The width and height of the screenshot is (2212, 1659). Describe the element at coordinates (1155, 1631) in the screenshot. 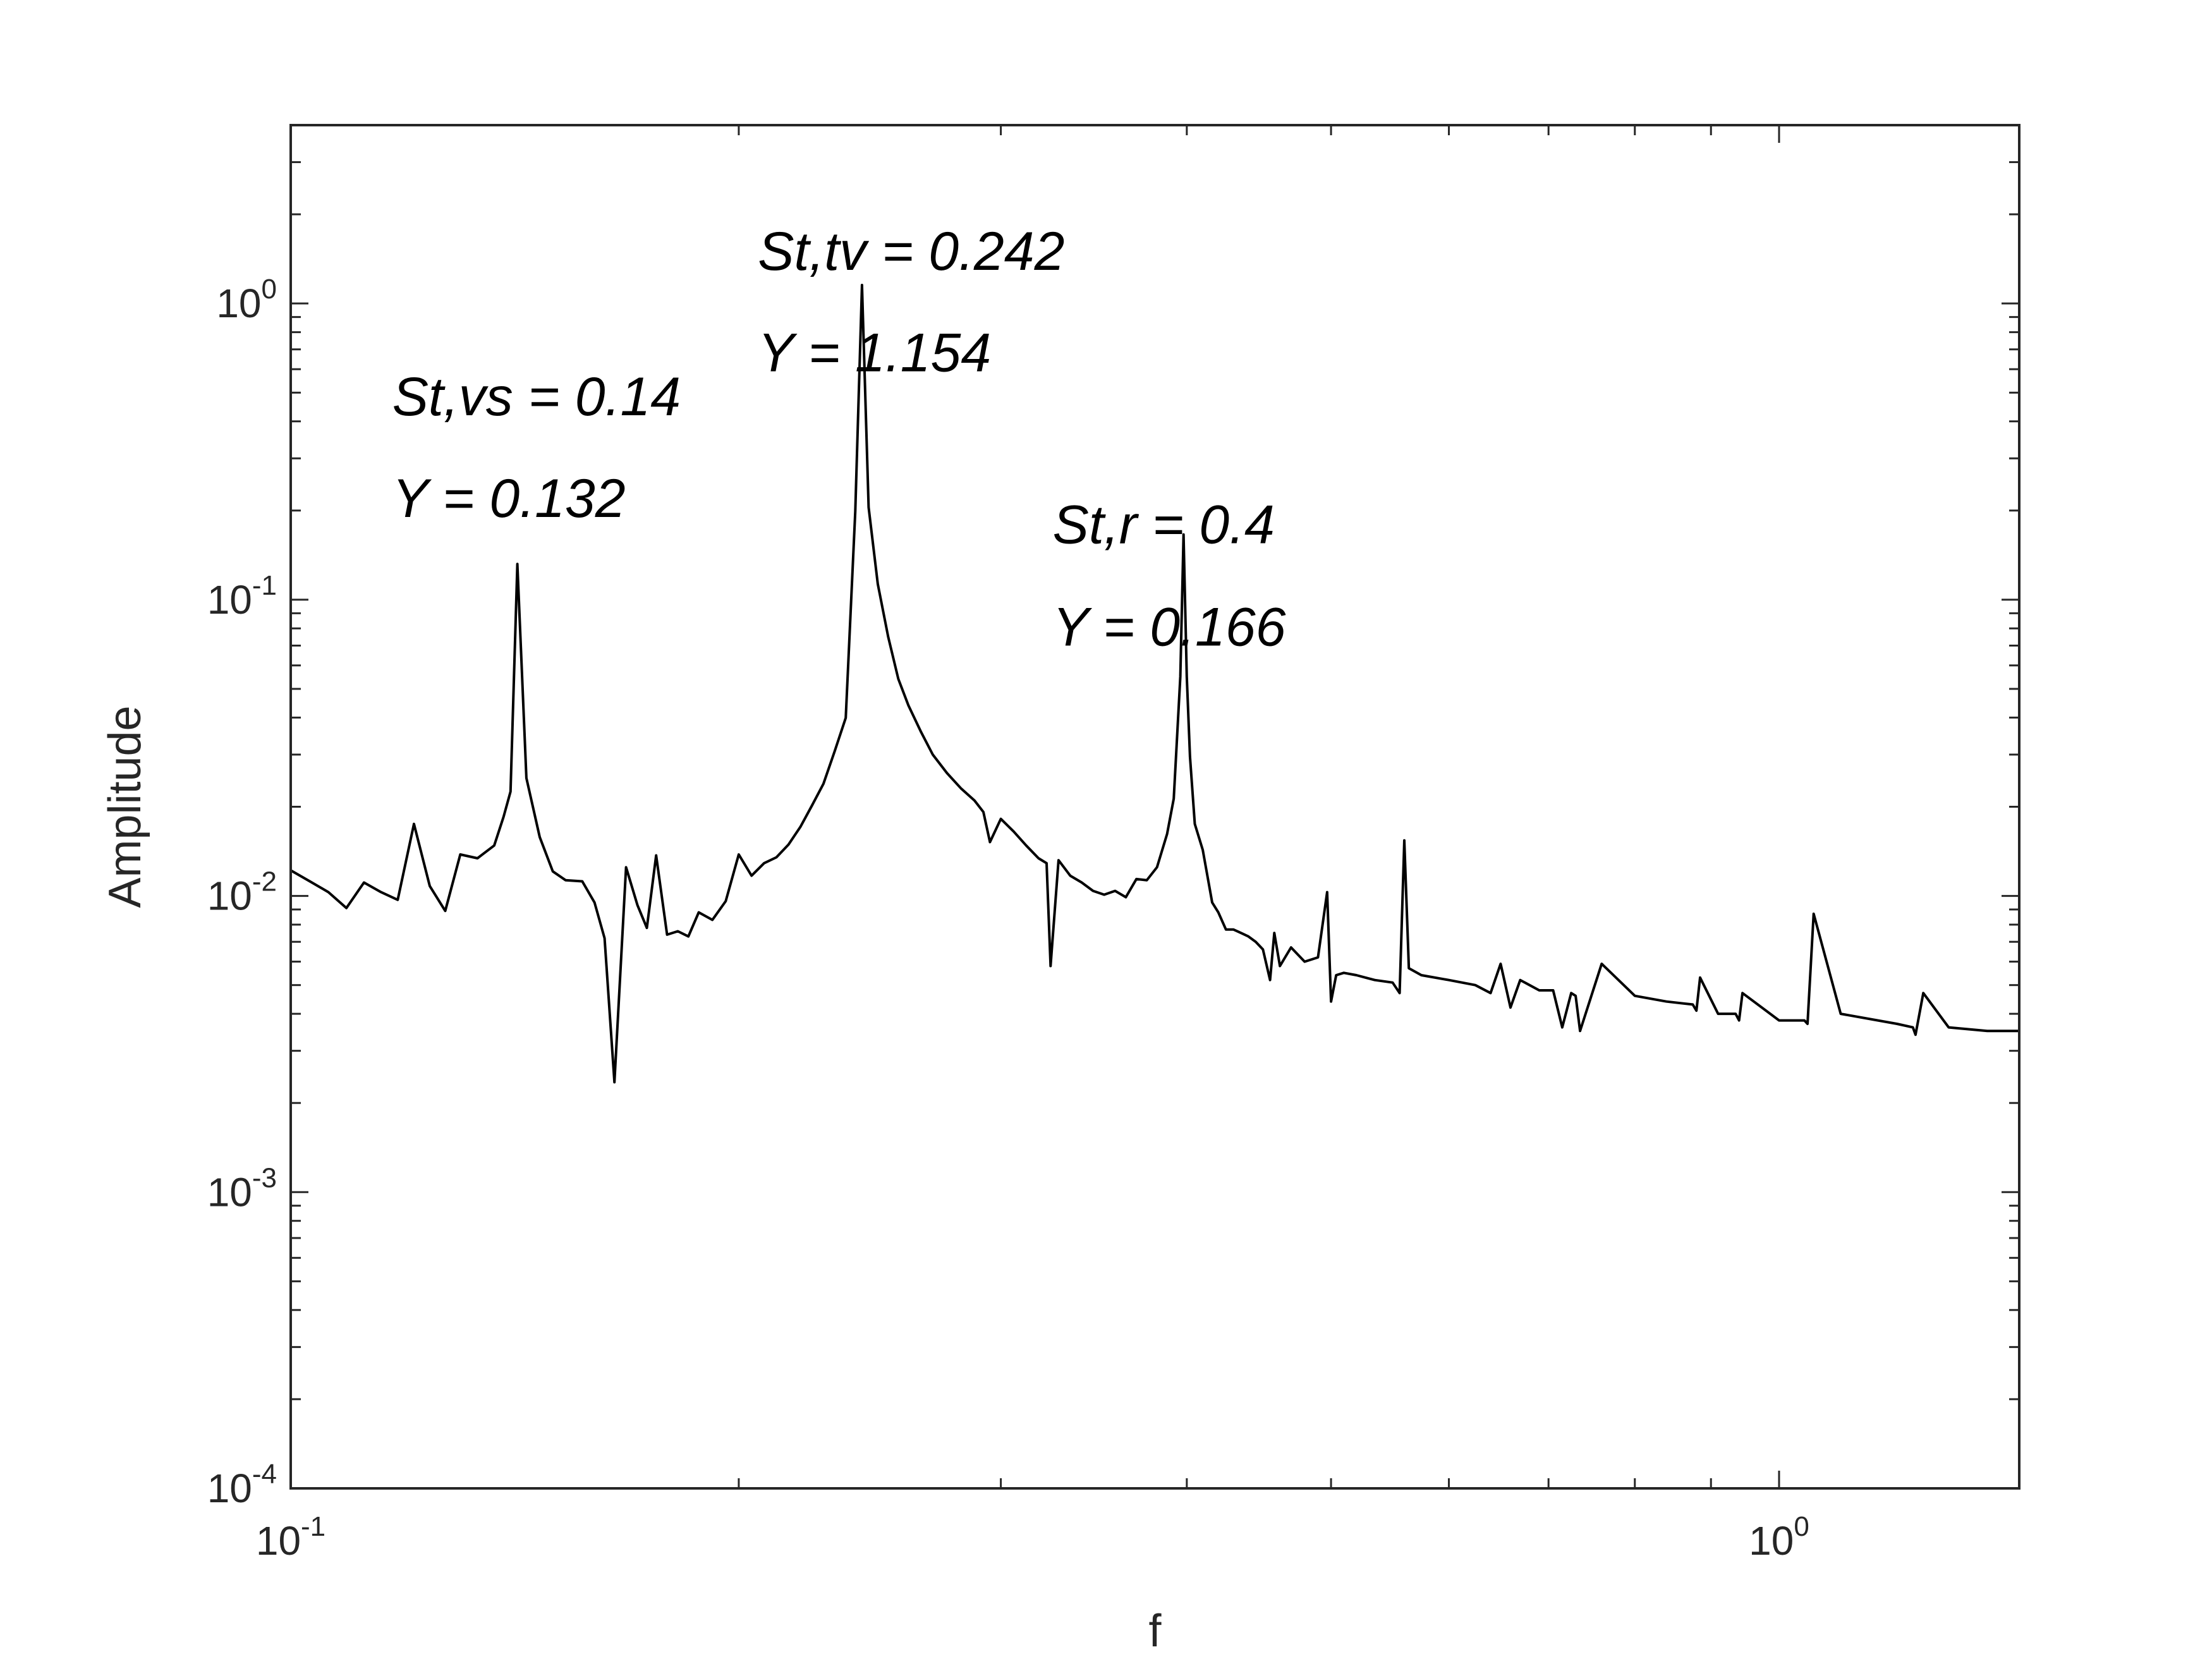

I see `x-axis-label: f` at that location.